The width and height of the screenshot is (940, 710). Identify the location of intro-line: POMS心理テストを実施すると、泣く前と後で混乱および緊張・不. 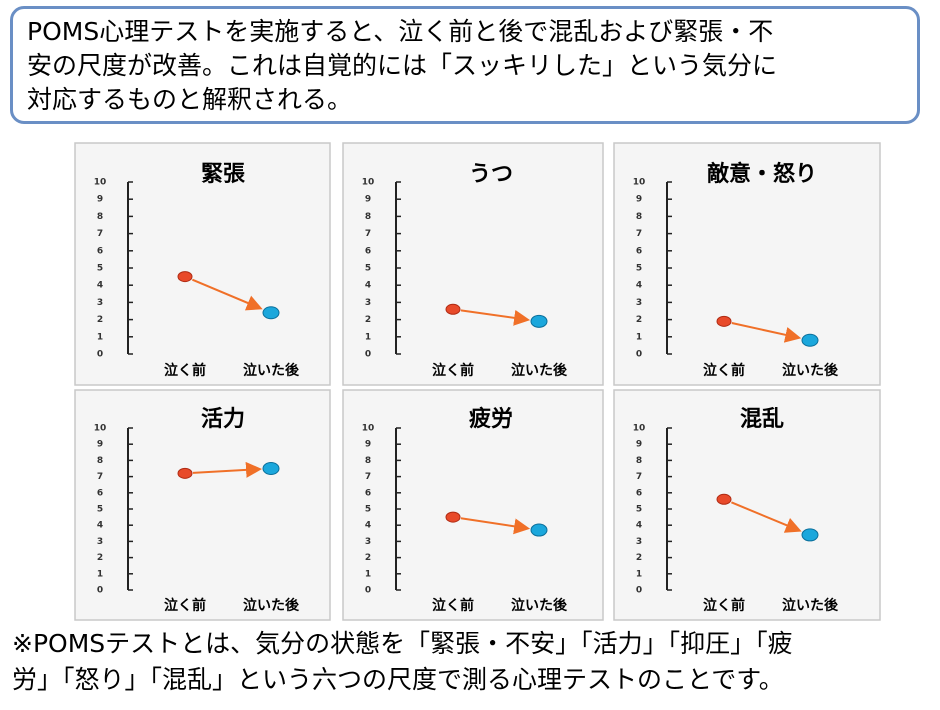
(400, 31).